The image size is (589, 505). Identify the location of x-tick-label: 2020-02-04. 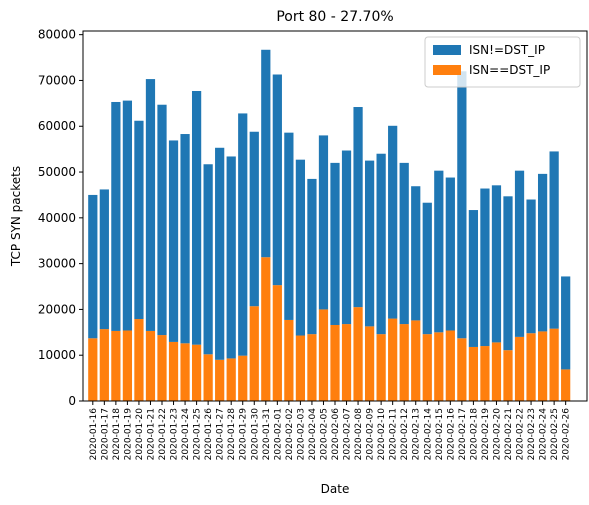
(313, 434).